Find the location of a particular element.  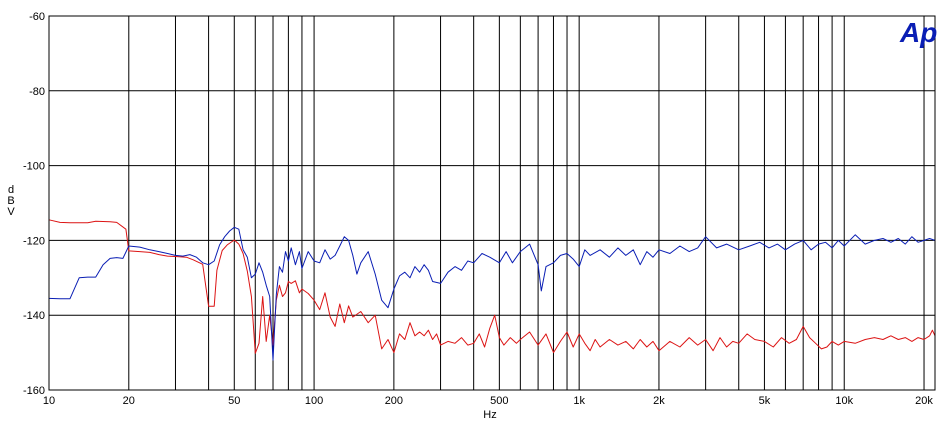

y-tick-label: -80 is located at coordinates (37, 92).